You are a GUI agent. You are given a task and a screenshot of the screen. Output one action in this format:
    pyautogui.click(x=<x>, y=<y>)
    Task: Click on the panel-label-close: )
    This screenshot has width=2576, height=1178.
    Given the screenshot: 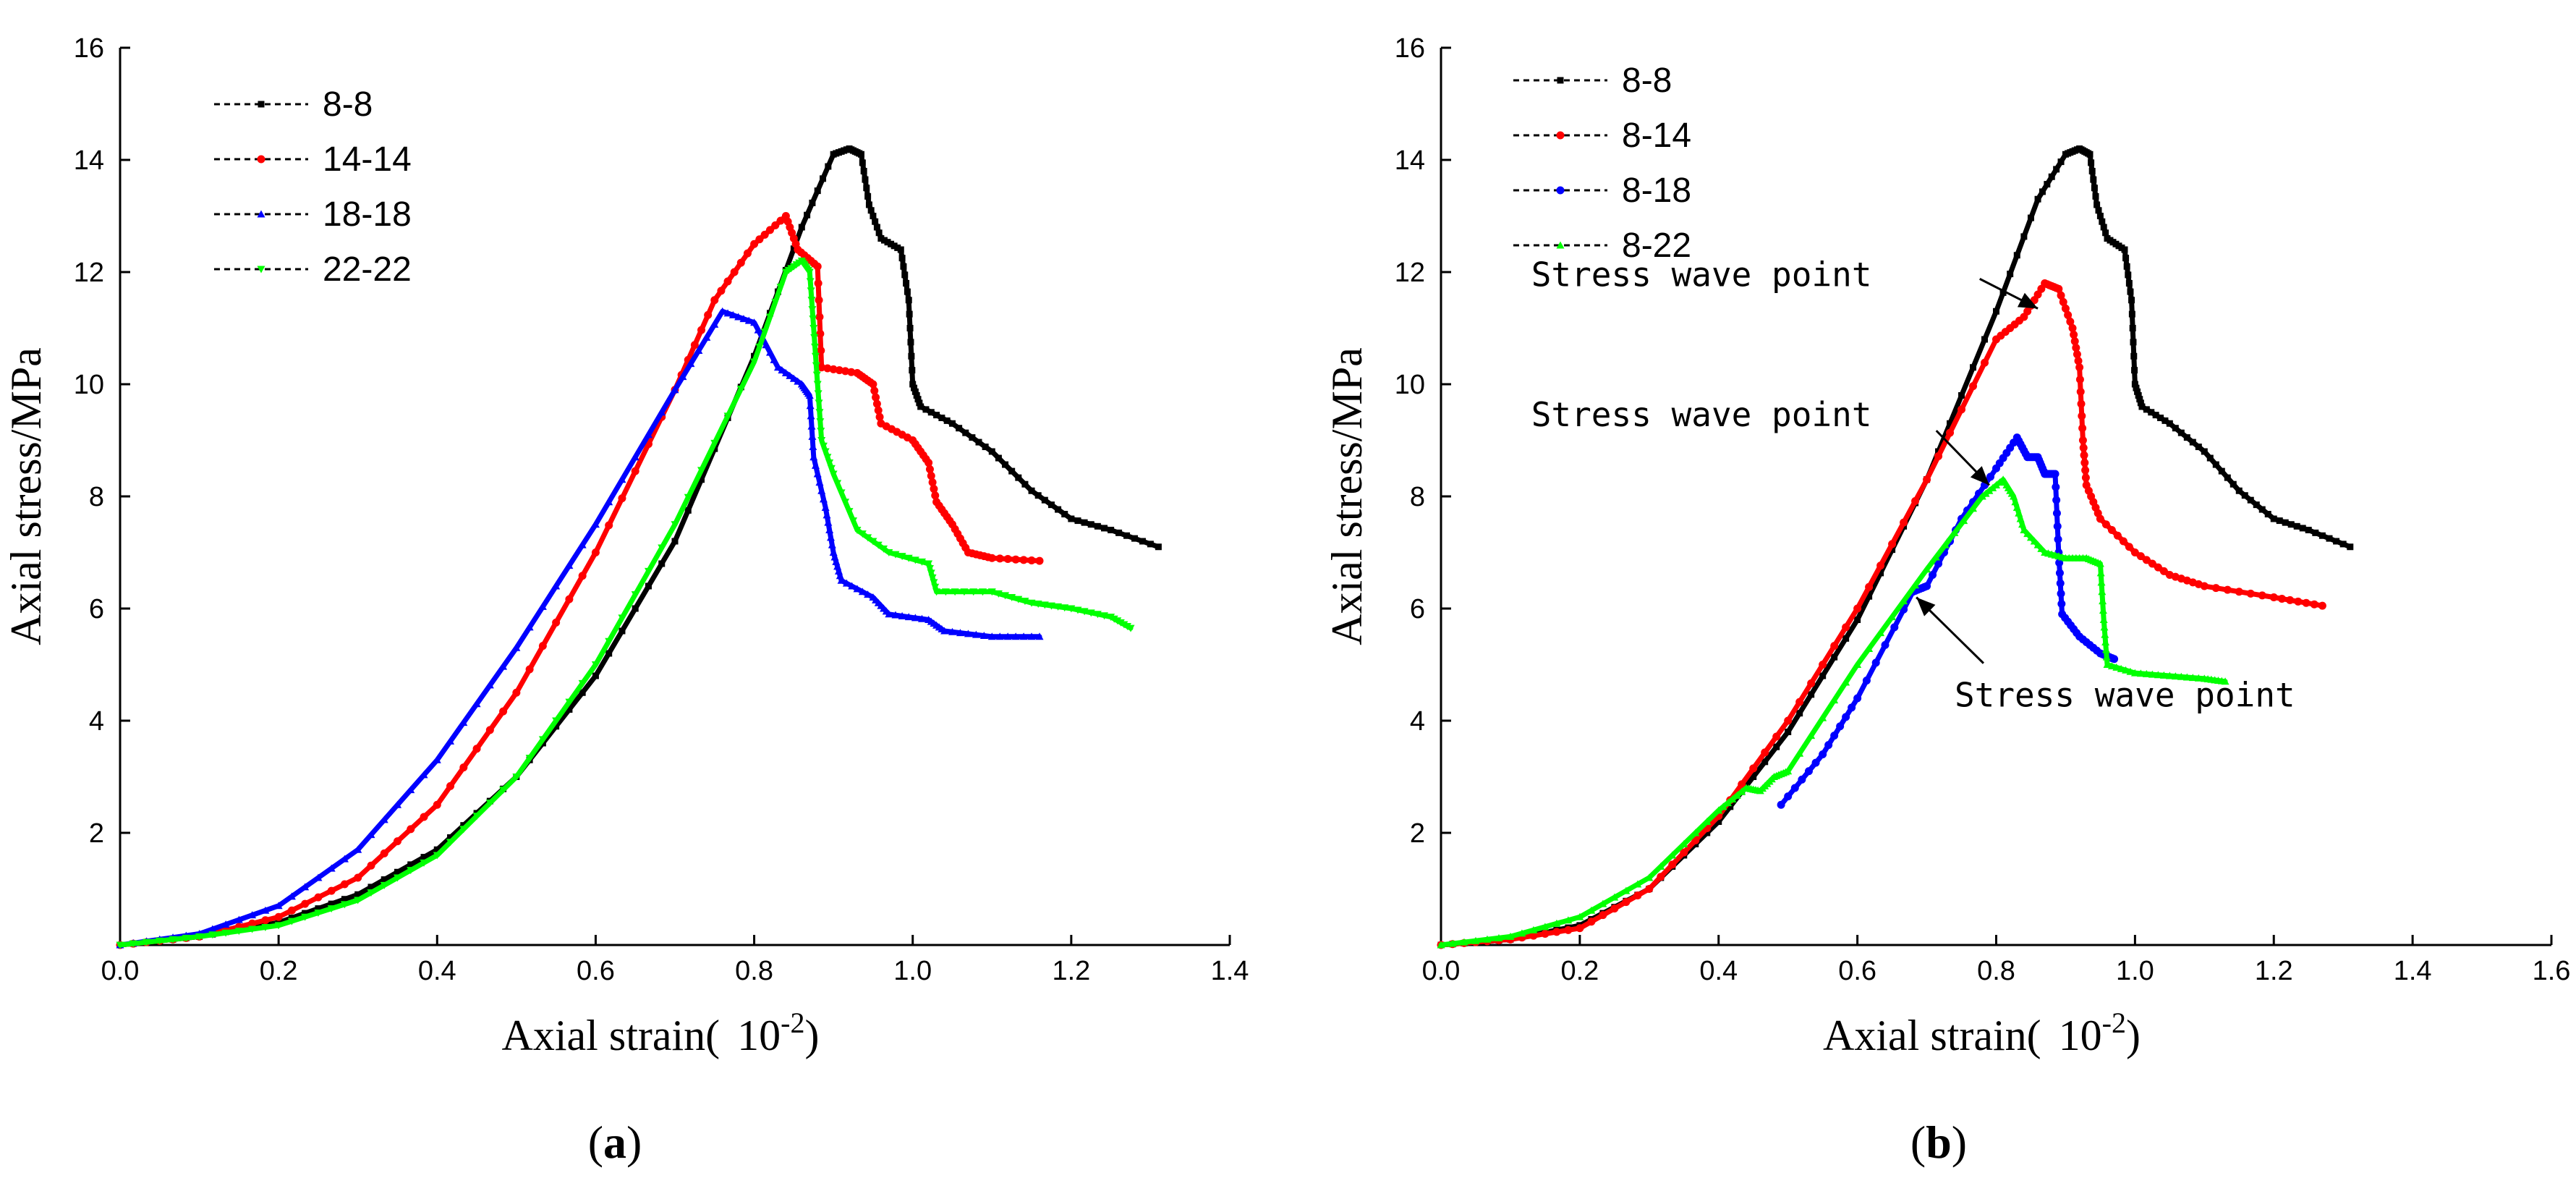 What is the action you would take?
    pyautogui.click(x=1959, y=1142)
    